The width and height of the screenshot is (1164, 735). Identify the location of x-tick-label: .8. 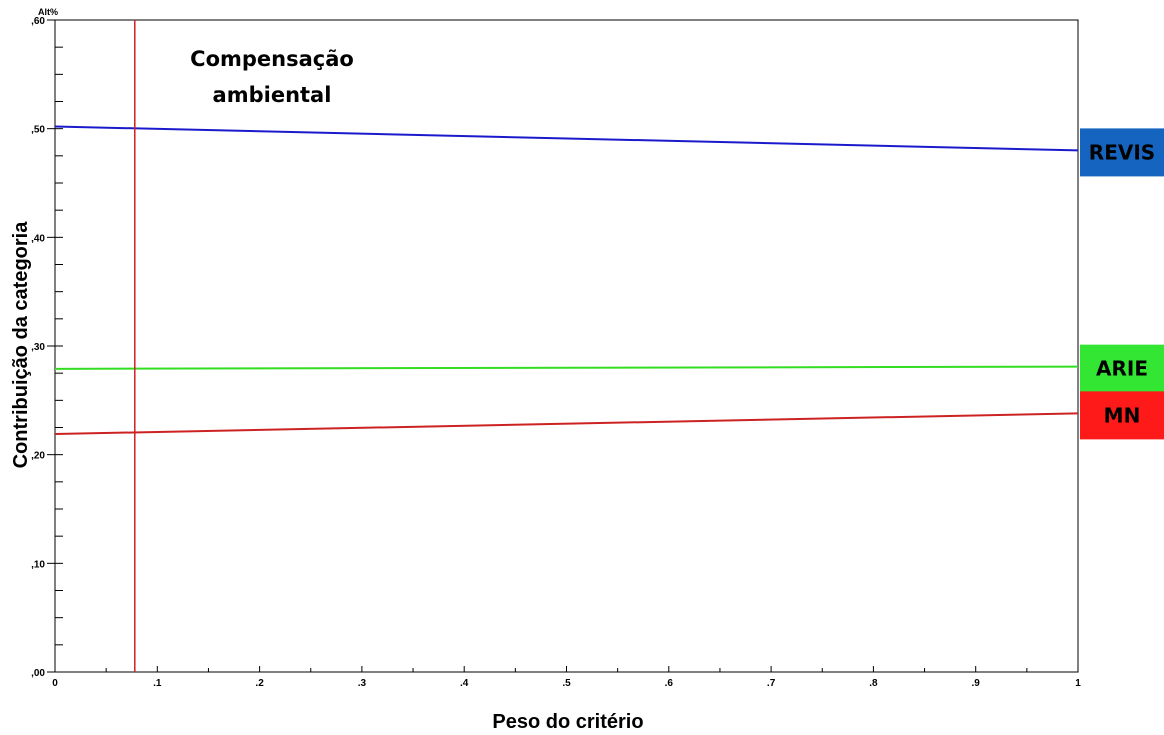
(873, 683).